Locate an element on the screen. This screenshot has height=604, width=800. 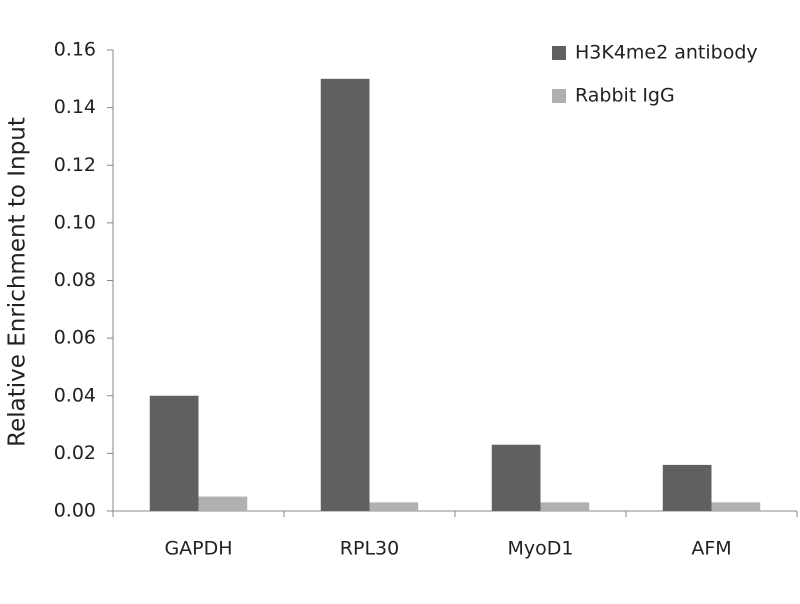
y-tick-label: 0.12 is located at coordinates (75, 165).